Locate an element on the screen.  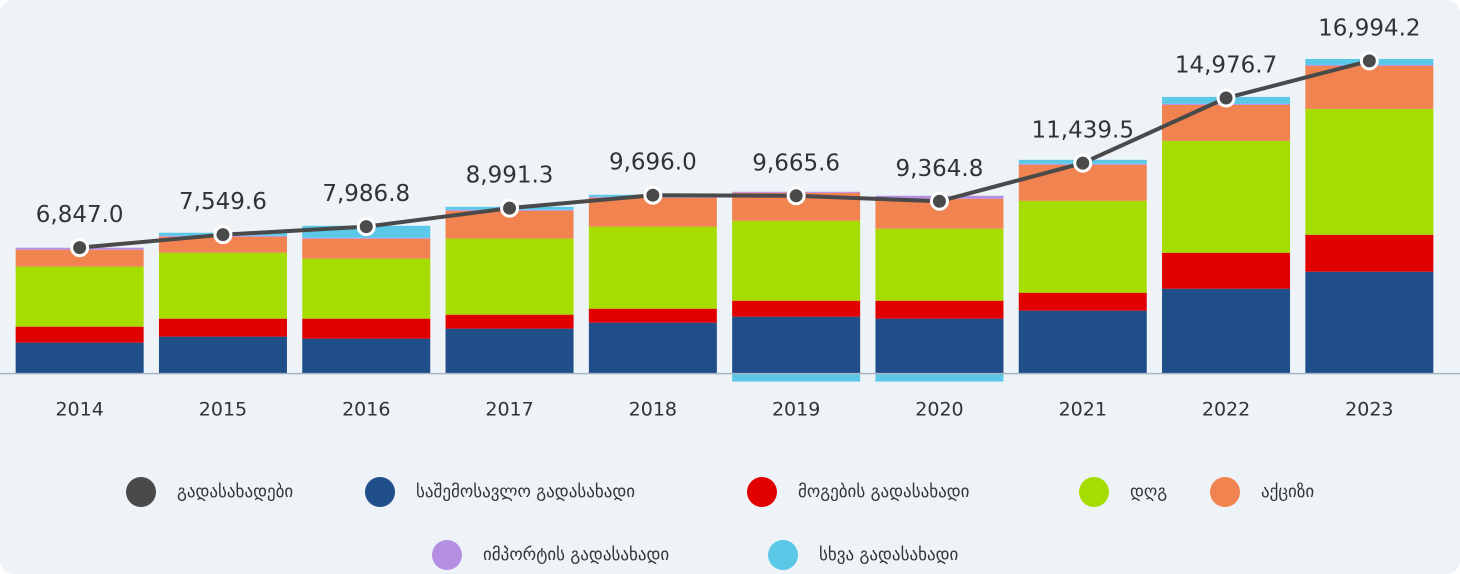
x-tick-label: 2022 is located at coordinates (1226, 410).